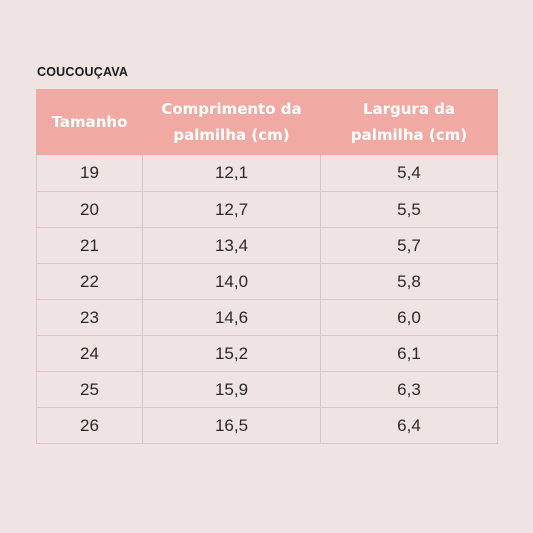 The image size is (533, 533). What do you see at coordinates (231, 317) in the screenshot?
I see `cell-length: 14,6` at bounding box center [231, 317].